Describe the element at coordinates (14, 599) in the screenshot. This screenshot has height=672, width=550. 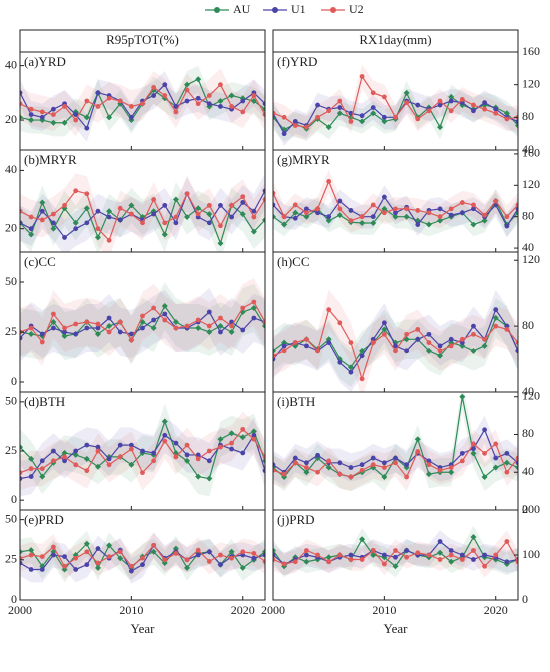
I see `y-tick-label: 0` at that location.